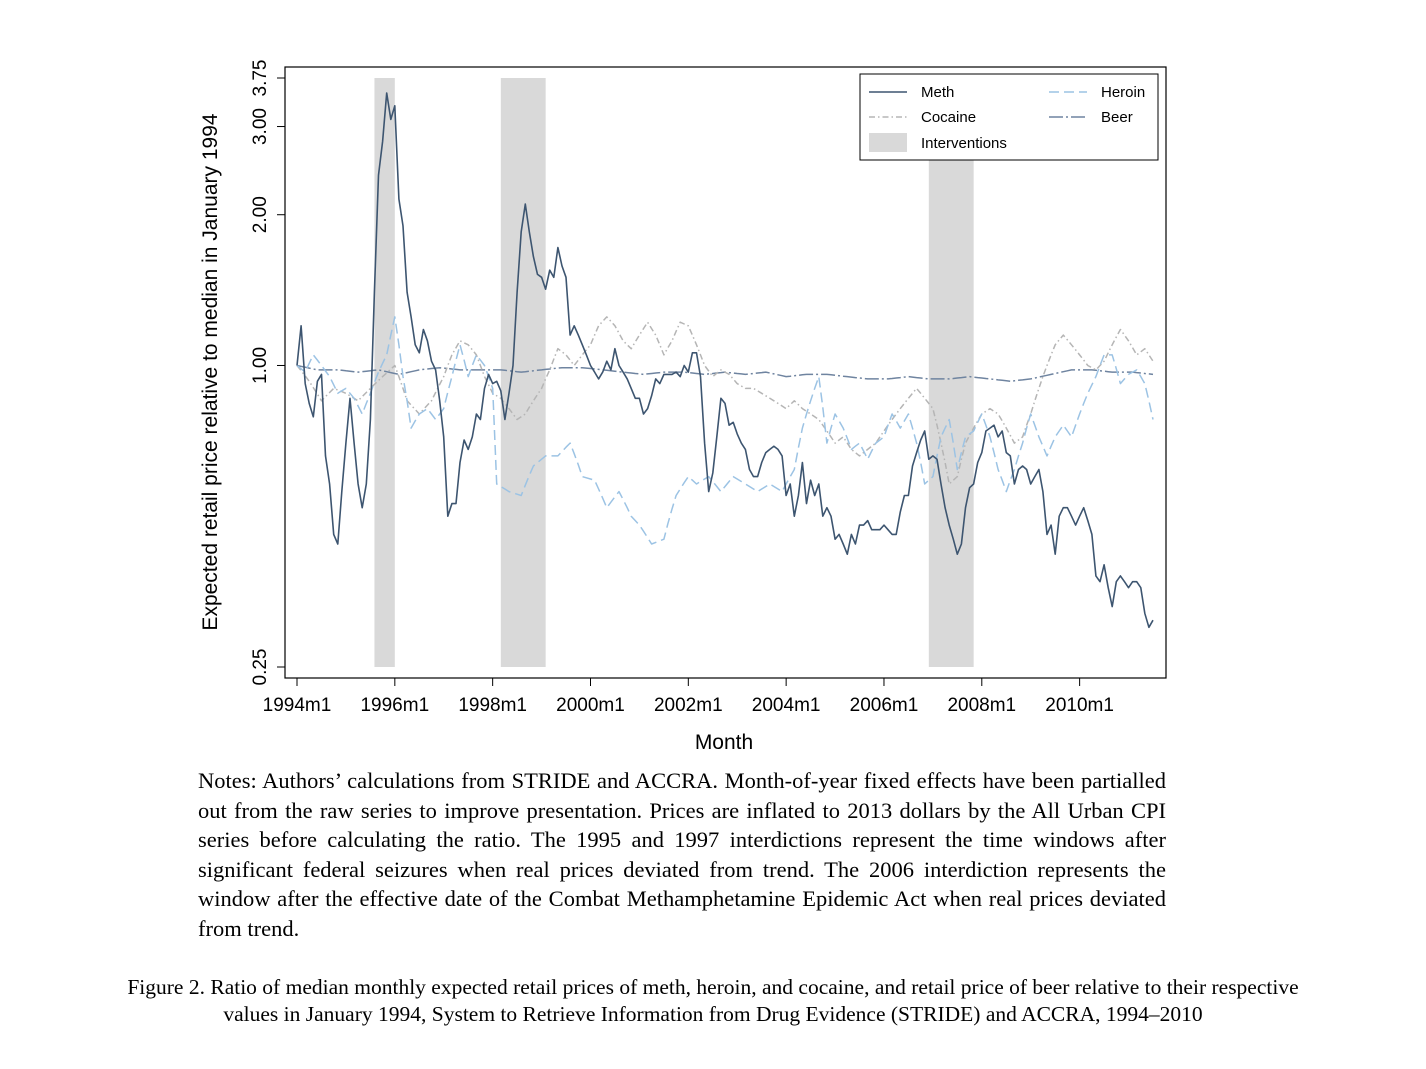 The height and width of the screenshot is (1069, 1426). What do you see at coordinates (884, 705) in the screenshot?
I see `x-tick-label: 2006m1` at bounding box center [884, 705].